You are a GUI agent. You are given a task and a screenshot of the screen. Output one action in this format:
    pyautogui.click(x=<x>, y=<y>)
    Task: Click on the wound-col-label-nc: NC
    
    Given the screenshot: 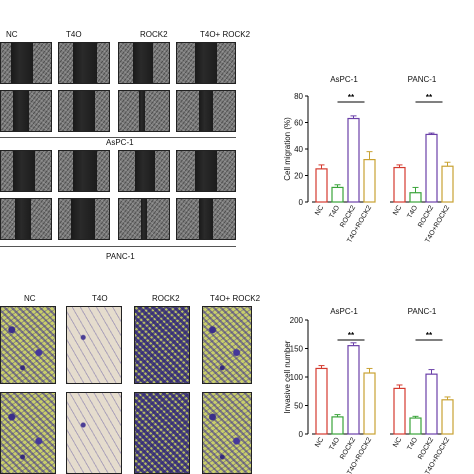 What is the action you would take?
    pyautogui.click(x=12, y=34)
    